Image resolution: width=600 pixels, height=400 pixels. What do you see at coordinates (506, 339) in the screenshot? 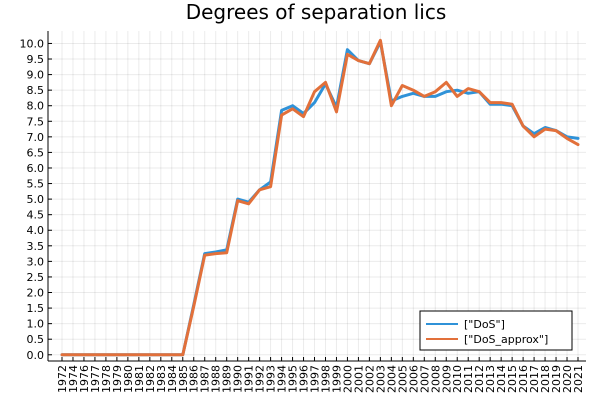
I see `legend-label: ["DoS_approx"]` at bounding box center [506, 339].